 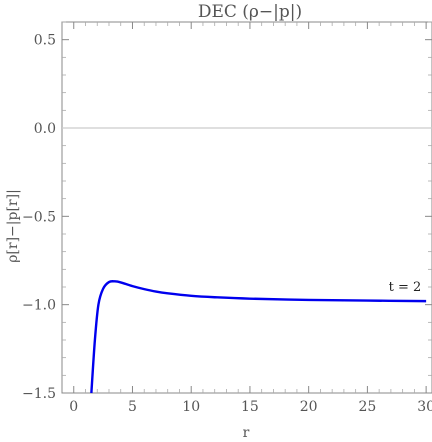 I want to click on x-axis-label: r, so click(x=246, y=433).